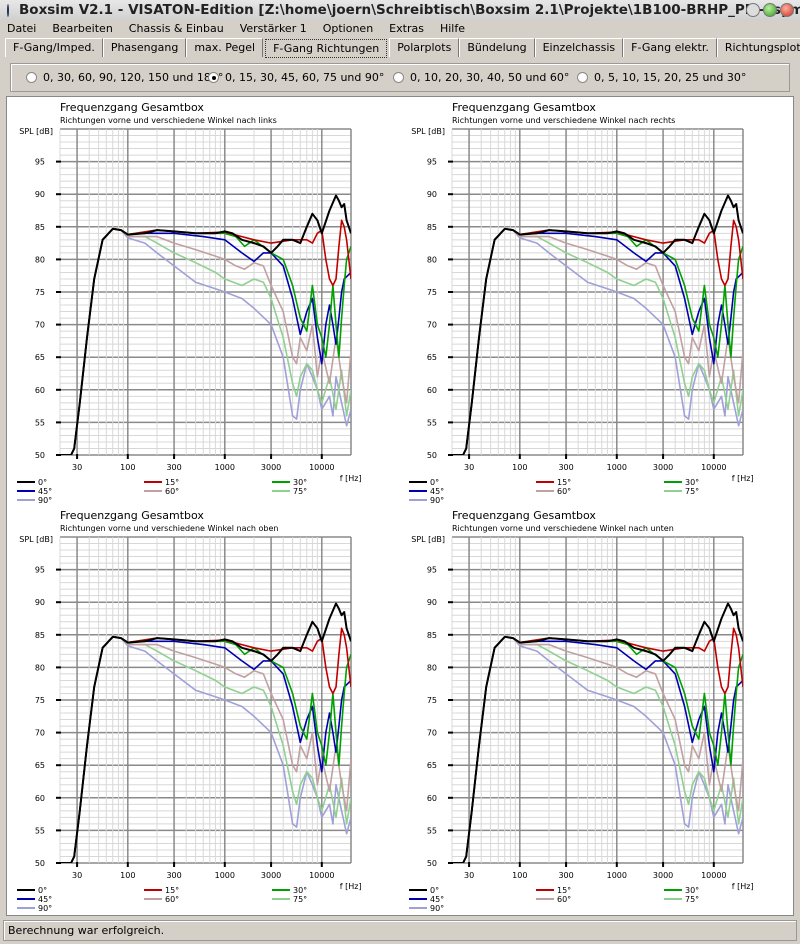 The width and height of the screenshot is (800, 944). I want to click on tab-fgang-richtungen: F-Gang Richtungen, so click(326, 48).